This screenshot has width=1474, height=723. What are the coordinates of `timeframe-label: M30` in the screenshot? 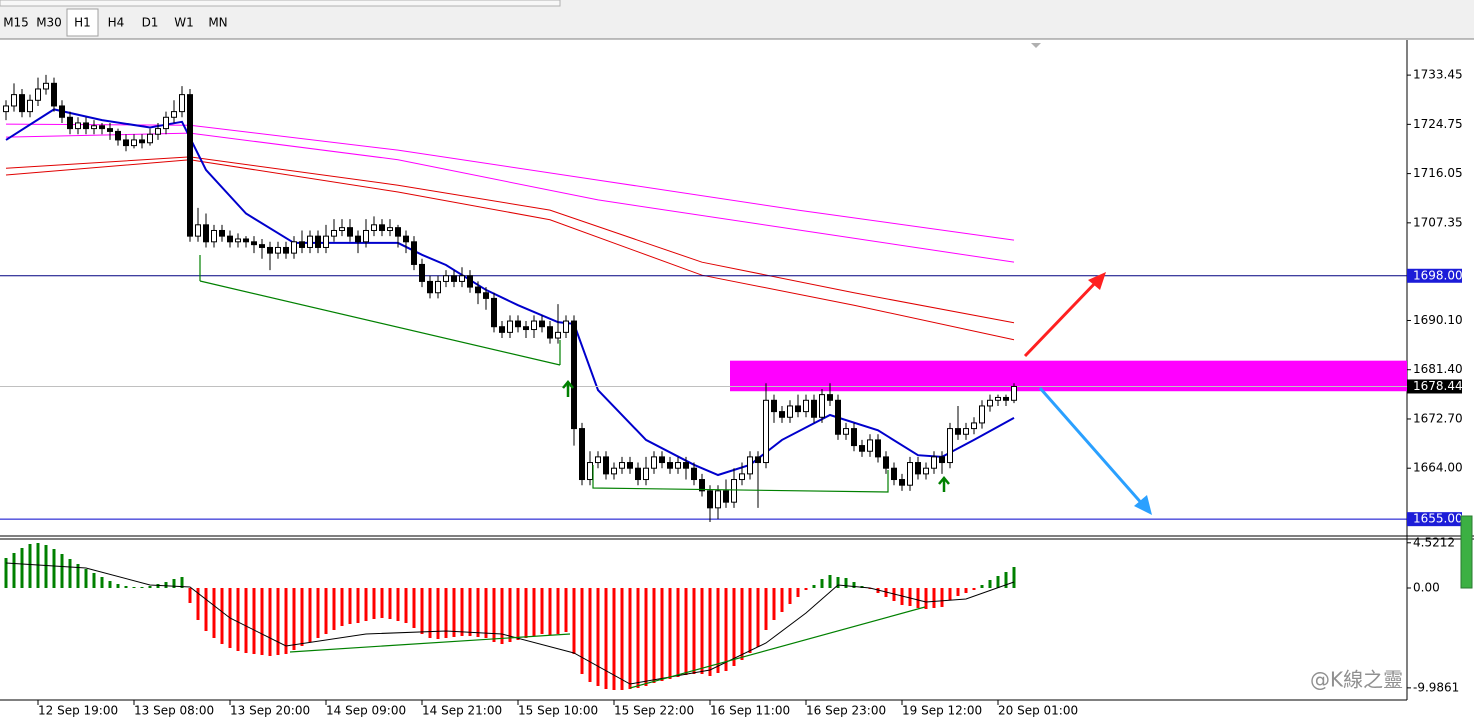 It's located at (49, 23).